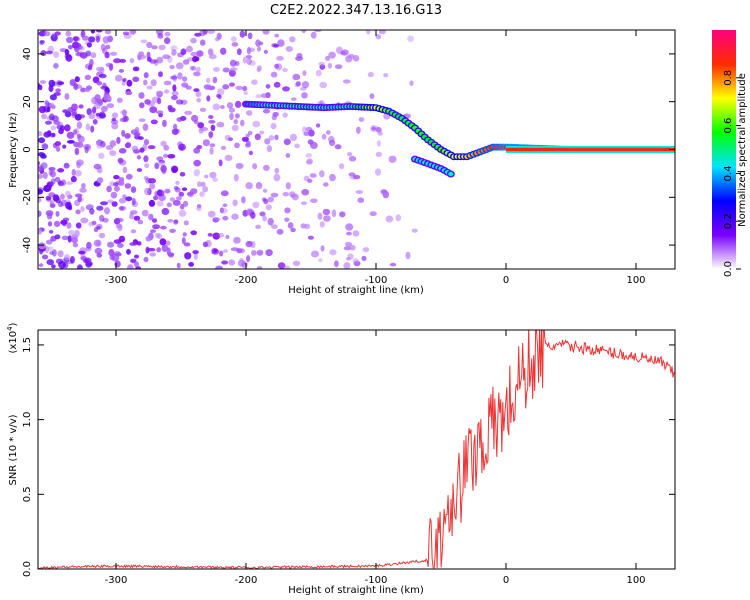 This screenshot has width=750, height=600. Describe the element at coordinates (728, 269) in the screenshot. I see `colorbar-tick-label: 0.0` at that location.